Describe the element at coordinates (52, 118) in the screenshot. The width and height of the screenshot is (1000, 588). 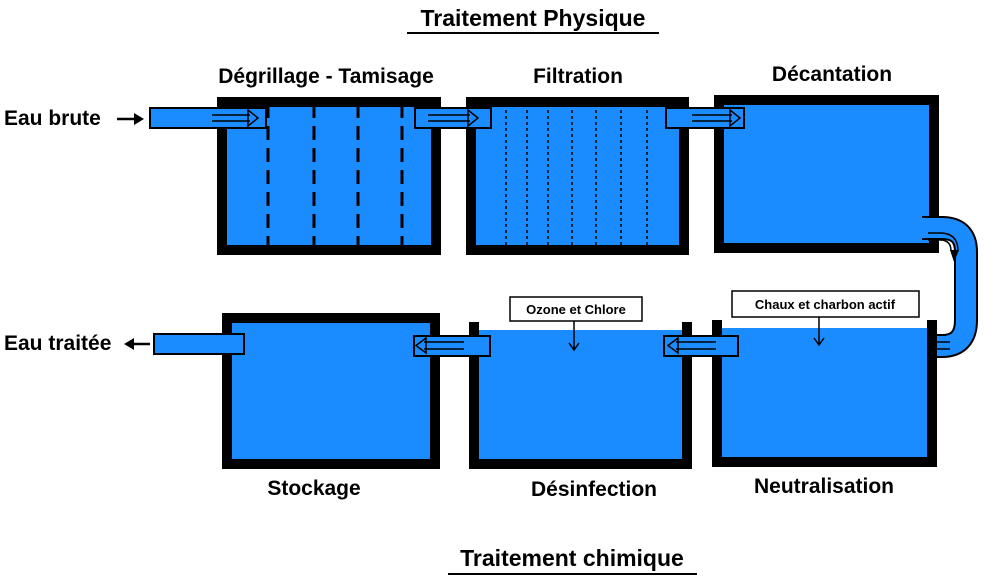
I see `label-eau-brute: Eau brute` at that location.